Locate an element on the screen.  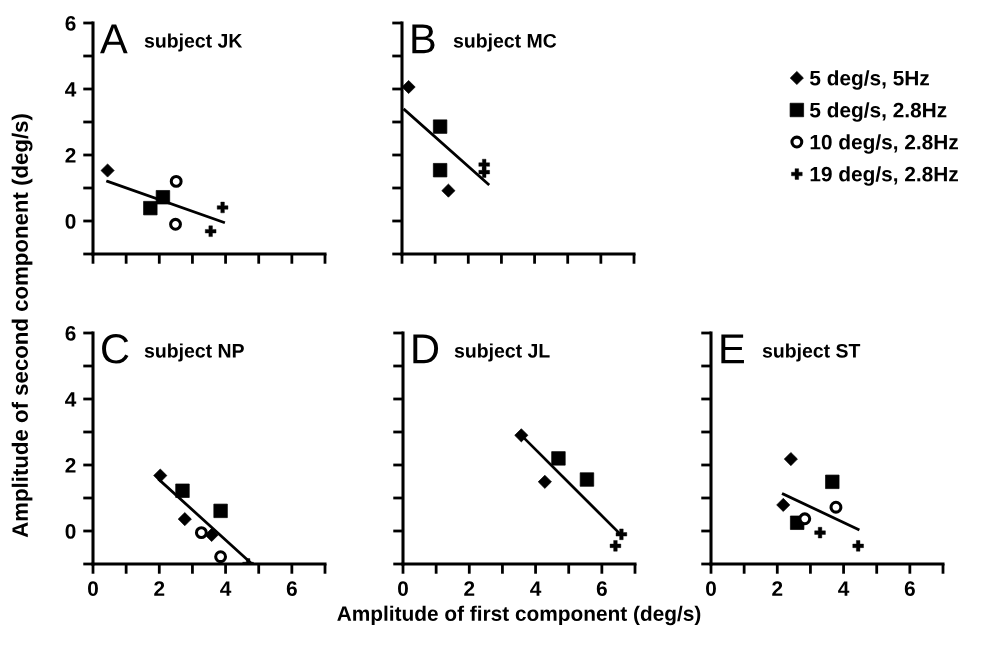
text: subject ST is located at coordinates (811, 352).